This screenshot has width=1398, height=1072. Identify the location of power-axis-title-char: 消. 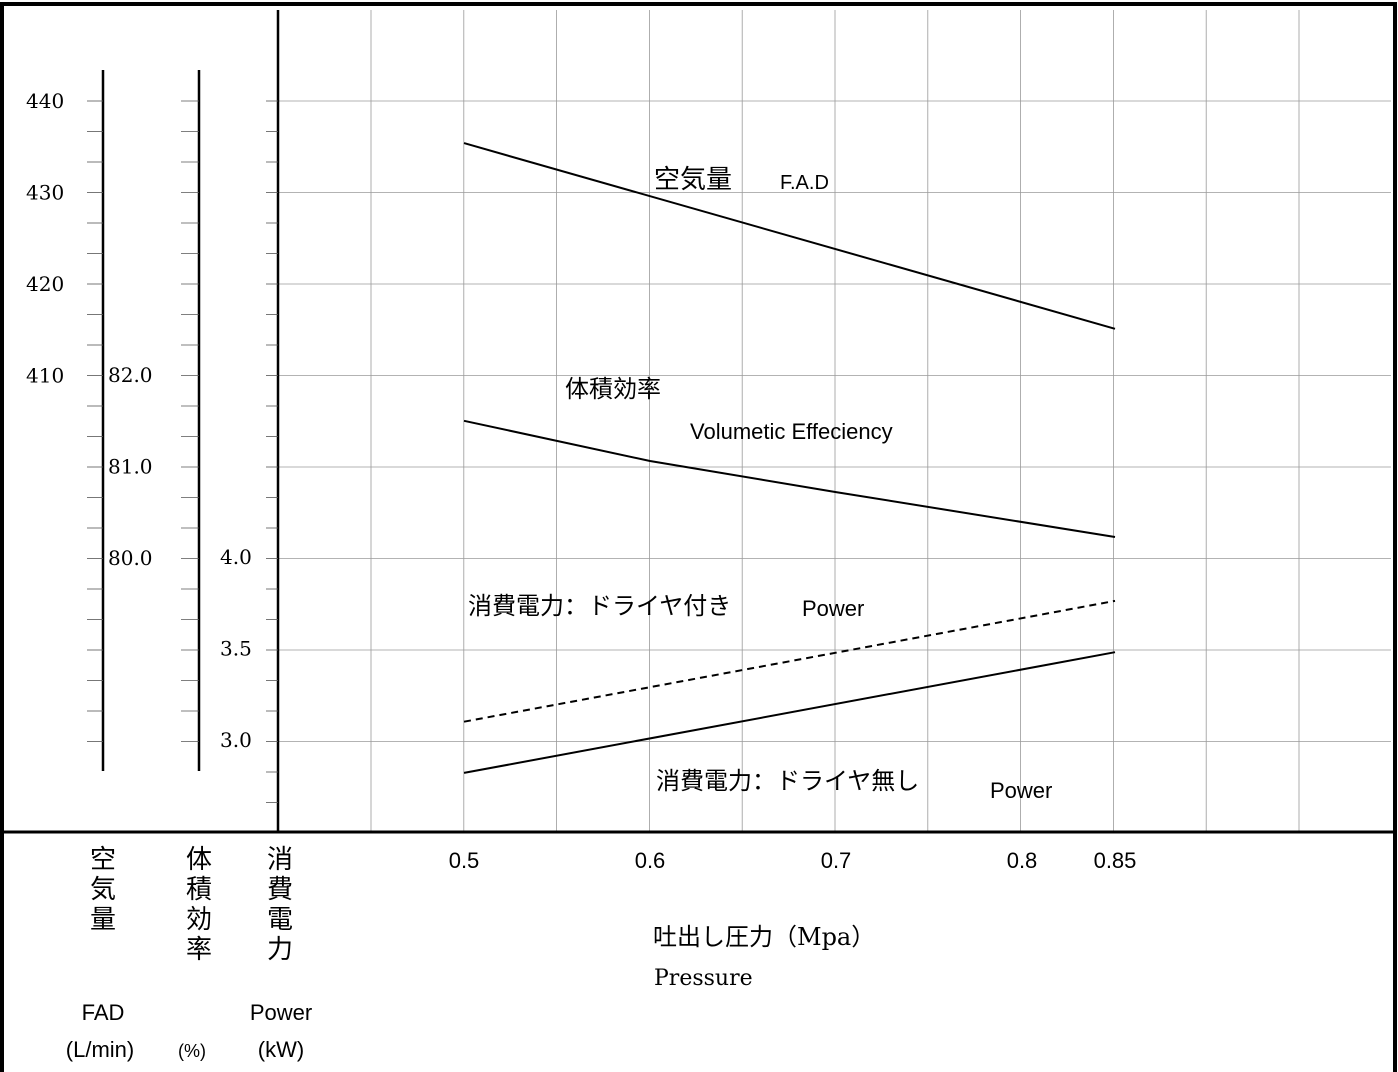
(280, 860).